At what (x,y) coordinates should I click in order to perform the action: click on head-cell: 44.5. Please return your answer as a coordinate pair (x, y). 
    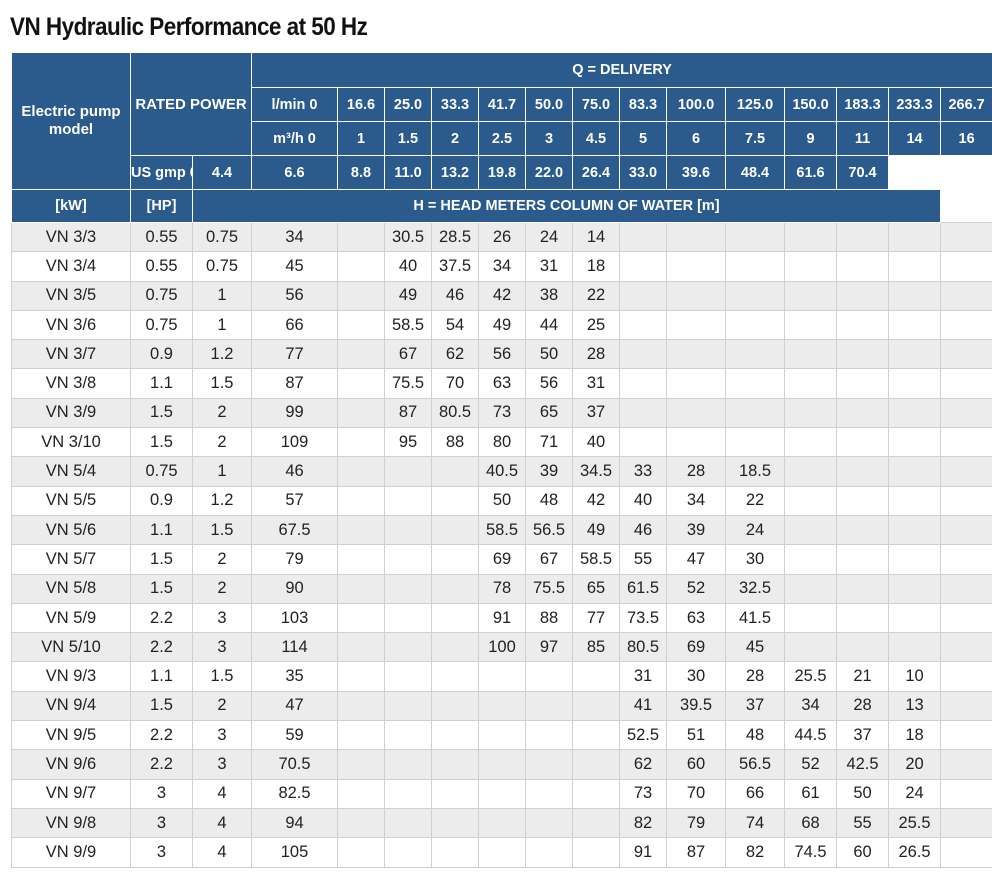
    Looking at the image, I should click on (811, 735).